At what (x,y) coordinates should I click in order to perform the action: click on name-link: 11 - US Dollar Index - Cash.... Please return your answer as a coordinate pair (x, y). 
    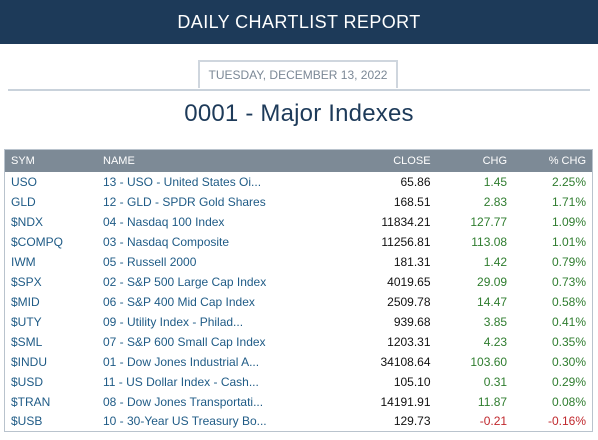
    Looking at the image, I should click on (181, 381).